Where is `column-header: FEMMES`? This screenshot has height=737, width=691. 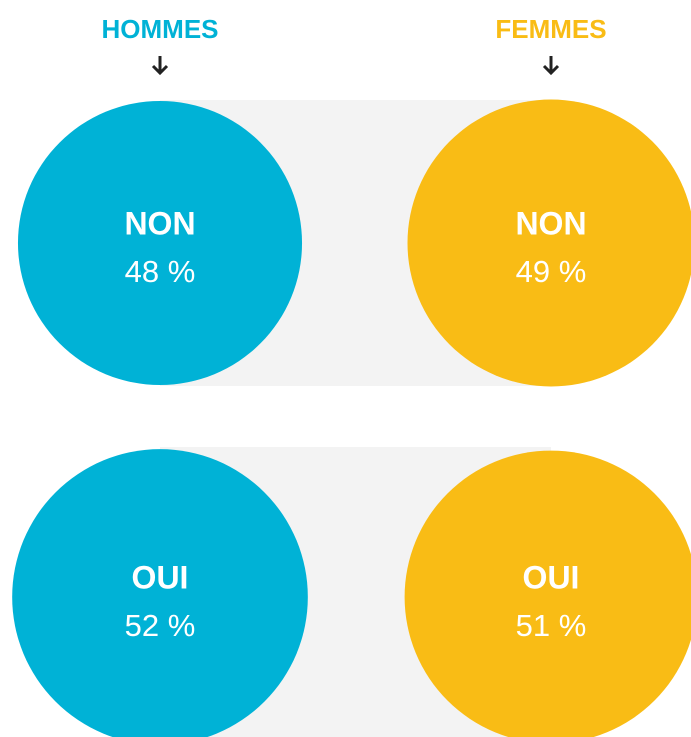
column-header: FEMMES is located at coordinates (550, 29).